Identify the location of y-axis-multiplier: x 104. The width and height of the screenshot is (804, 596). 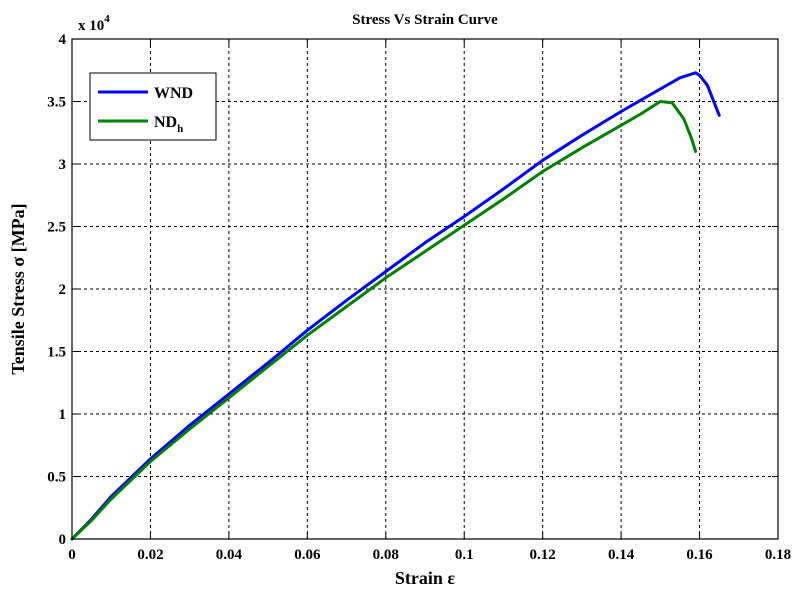
(94, 23).